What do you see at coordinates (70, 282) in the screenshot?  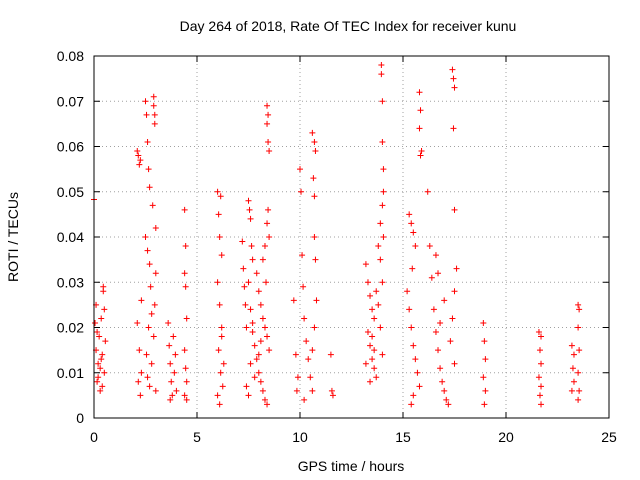 I see `y-tick-label: 0.03` at bounding box center [70, 282].